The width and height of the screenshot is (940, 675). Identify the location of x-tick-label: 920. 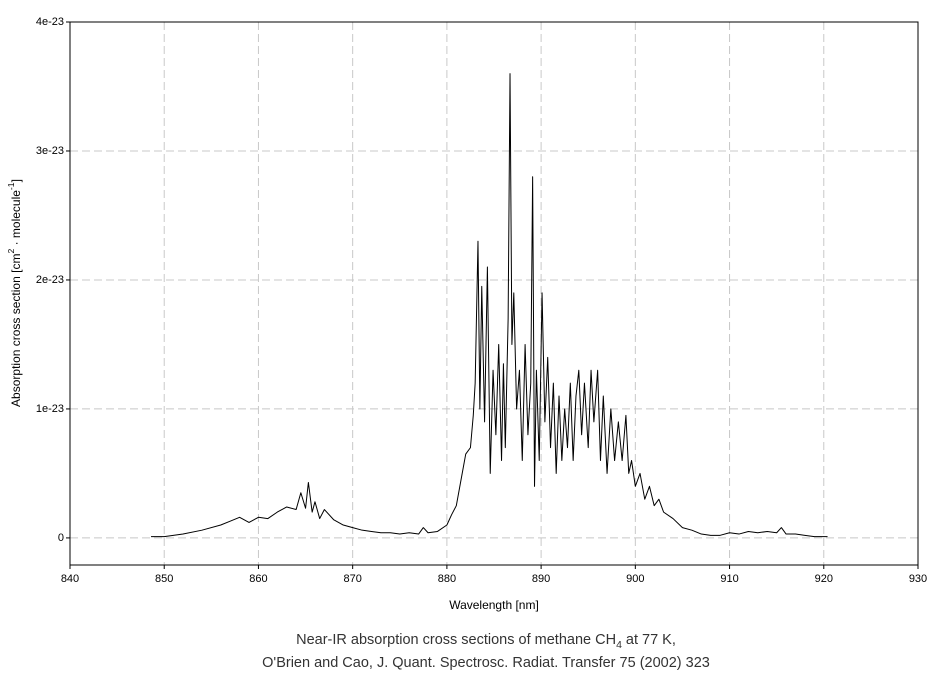
(824, 579).